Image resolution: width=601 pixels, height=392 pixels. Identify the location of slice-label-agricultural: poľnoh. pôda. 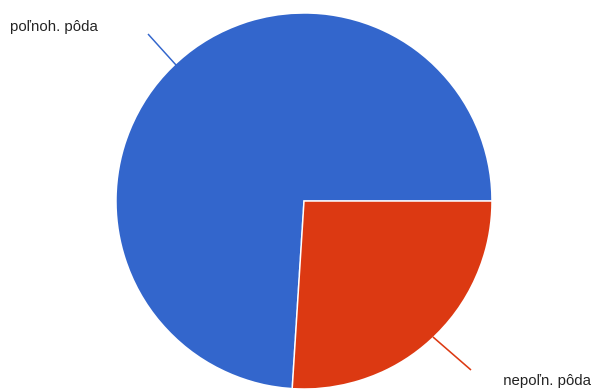
(54, 26).